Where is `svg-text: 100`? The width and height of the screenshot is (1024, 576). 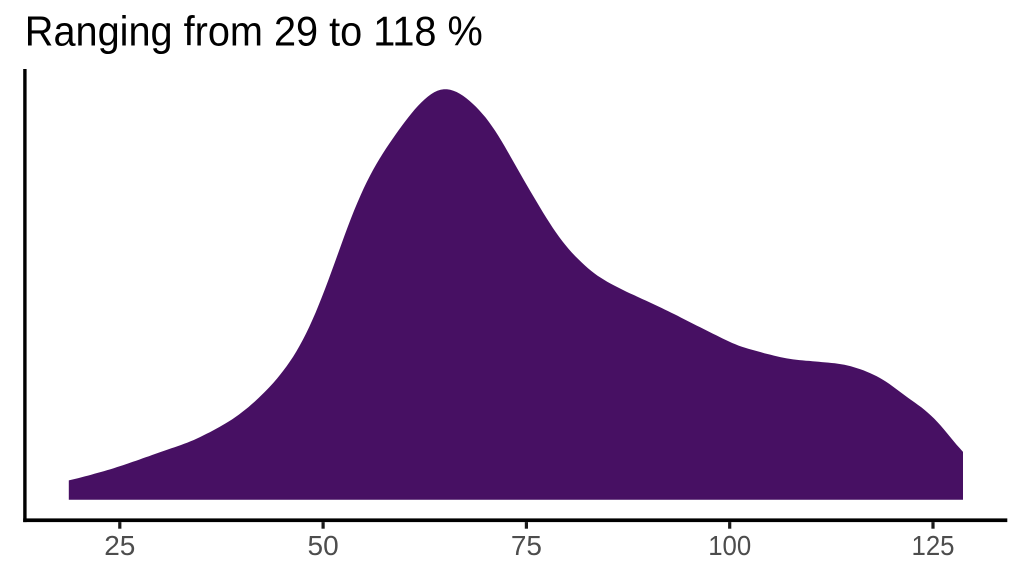 svg-text: 100 is located at coordinates (729, 545).